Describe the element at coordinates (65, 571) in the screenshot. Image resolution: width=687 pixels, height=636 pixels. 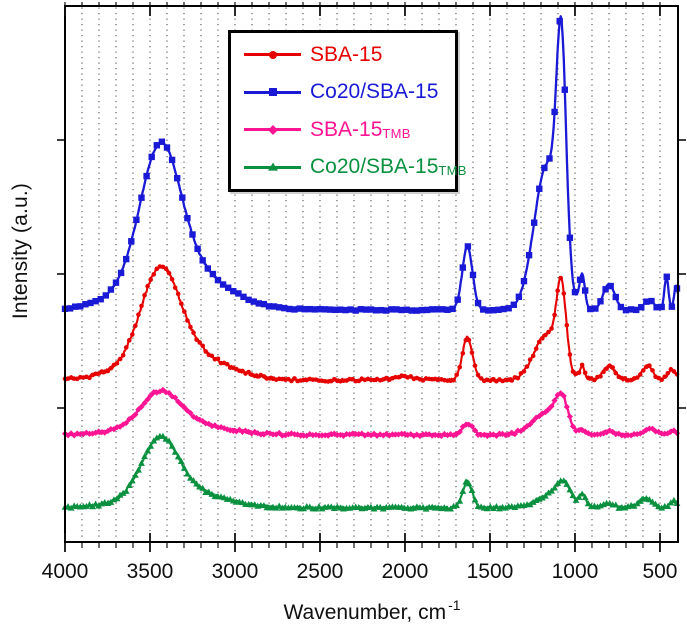
I see `x-tick-label: 4000` at that location.